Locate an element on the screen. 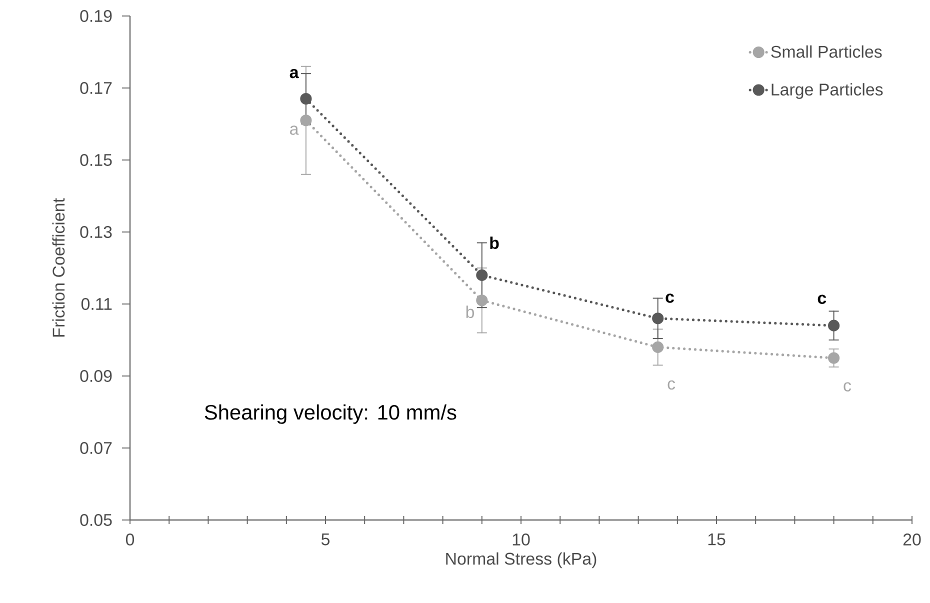 Image resolution: width=930 pixels, height=603 pixels. y-tick-label: 0.17 is located at coordinates (96, 88).